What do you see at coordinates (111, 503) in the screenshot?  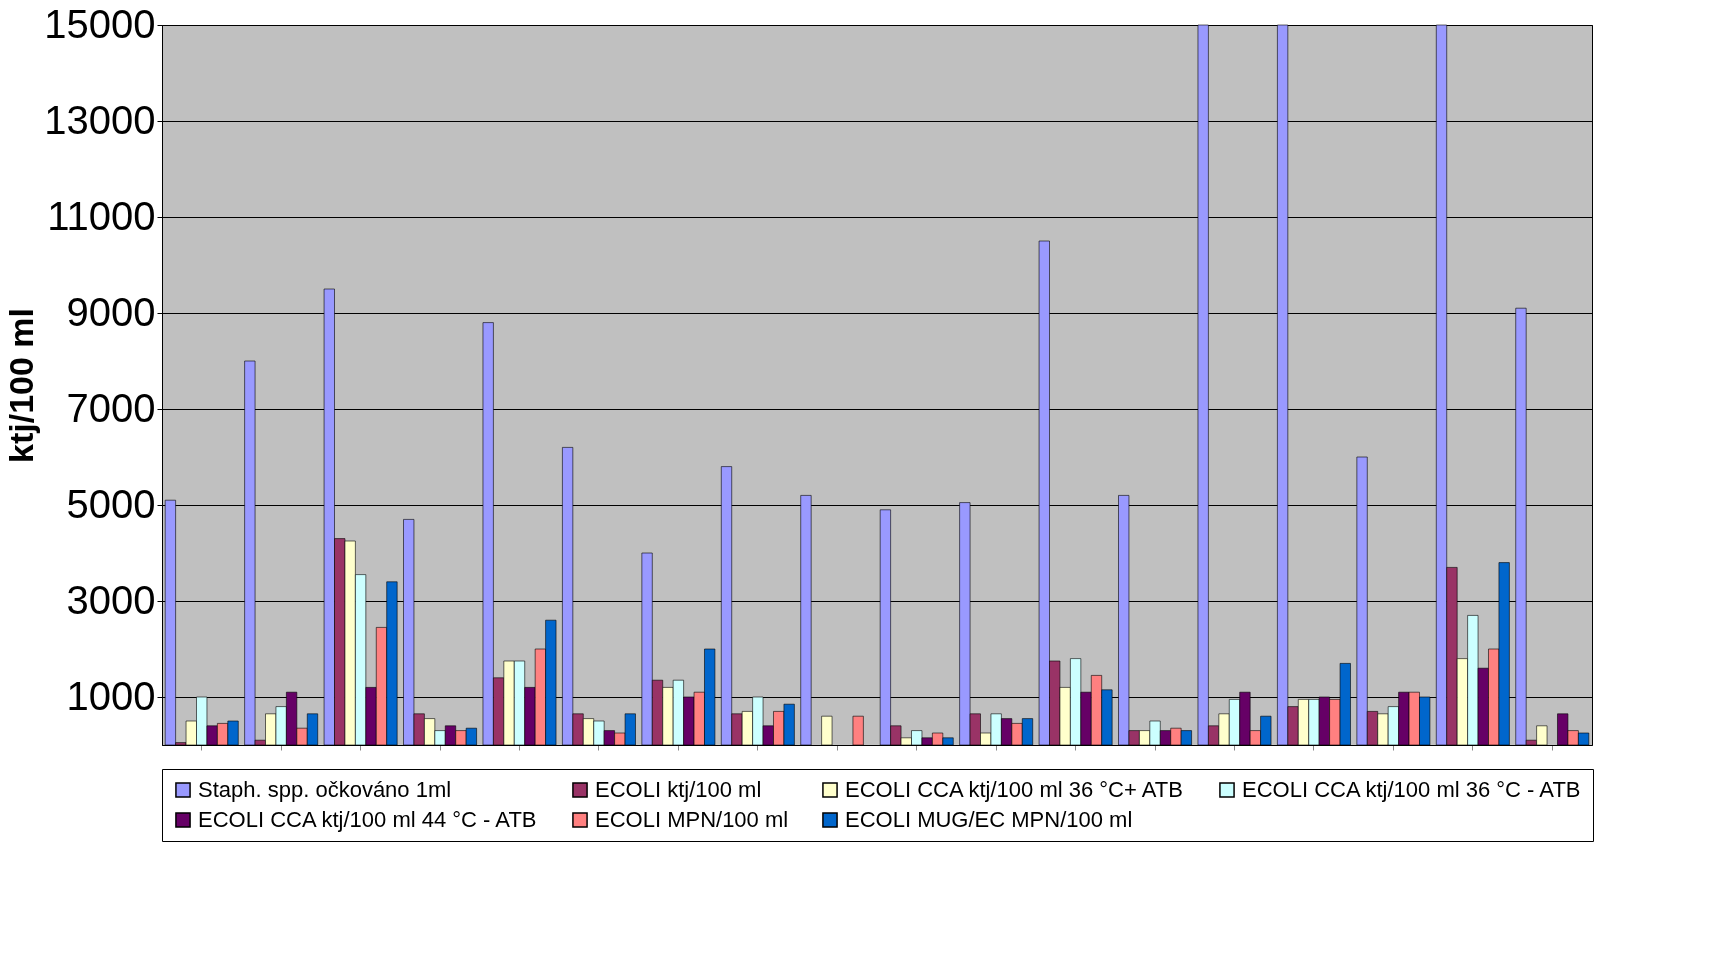 I see `y-tick-label: 5000` at bounding box center [111, 503].